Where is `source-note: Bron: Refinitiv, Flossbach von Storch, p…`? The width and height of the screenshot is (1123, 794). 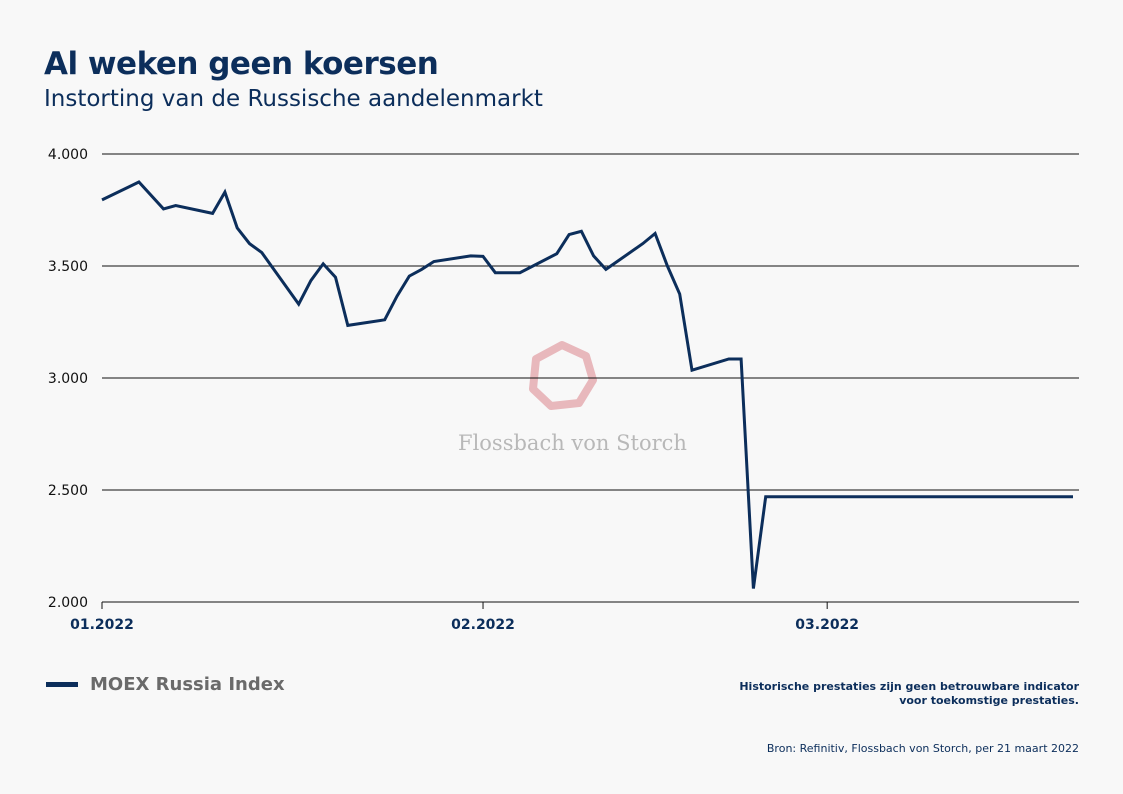 source-note: Bron: Refinitiv, Flossbach von Storch, p… is located at coordinates (922, 748).